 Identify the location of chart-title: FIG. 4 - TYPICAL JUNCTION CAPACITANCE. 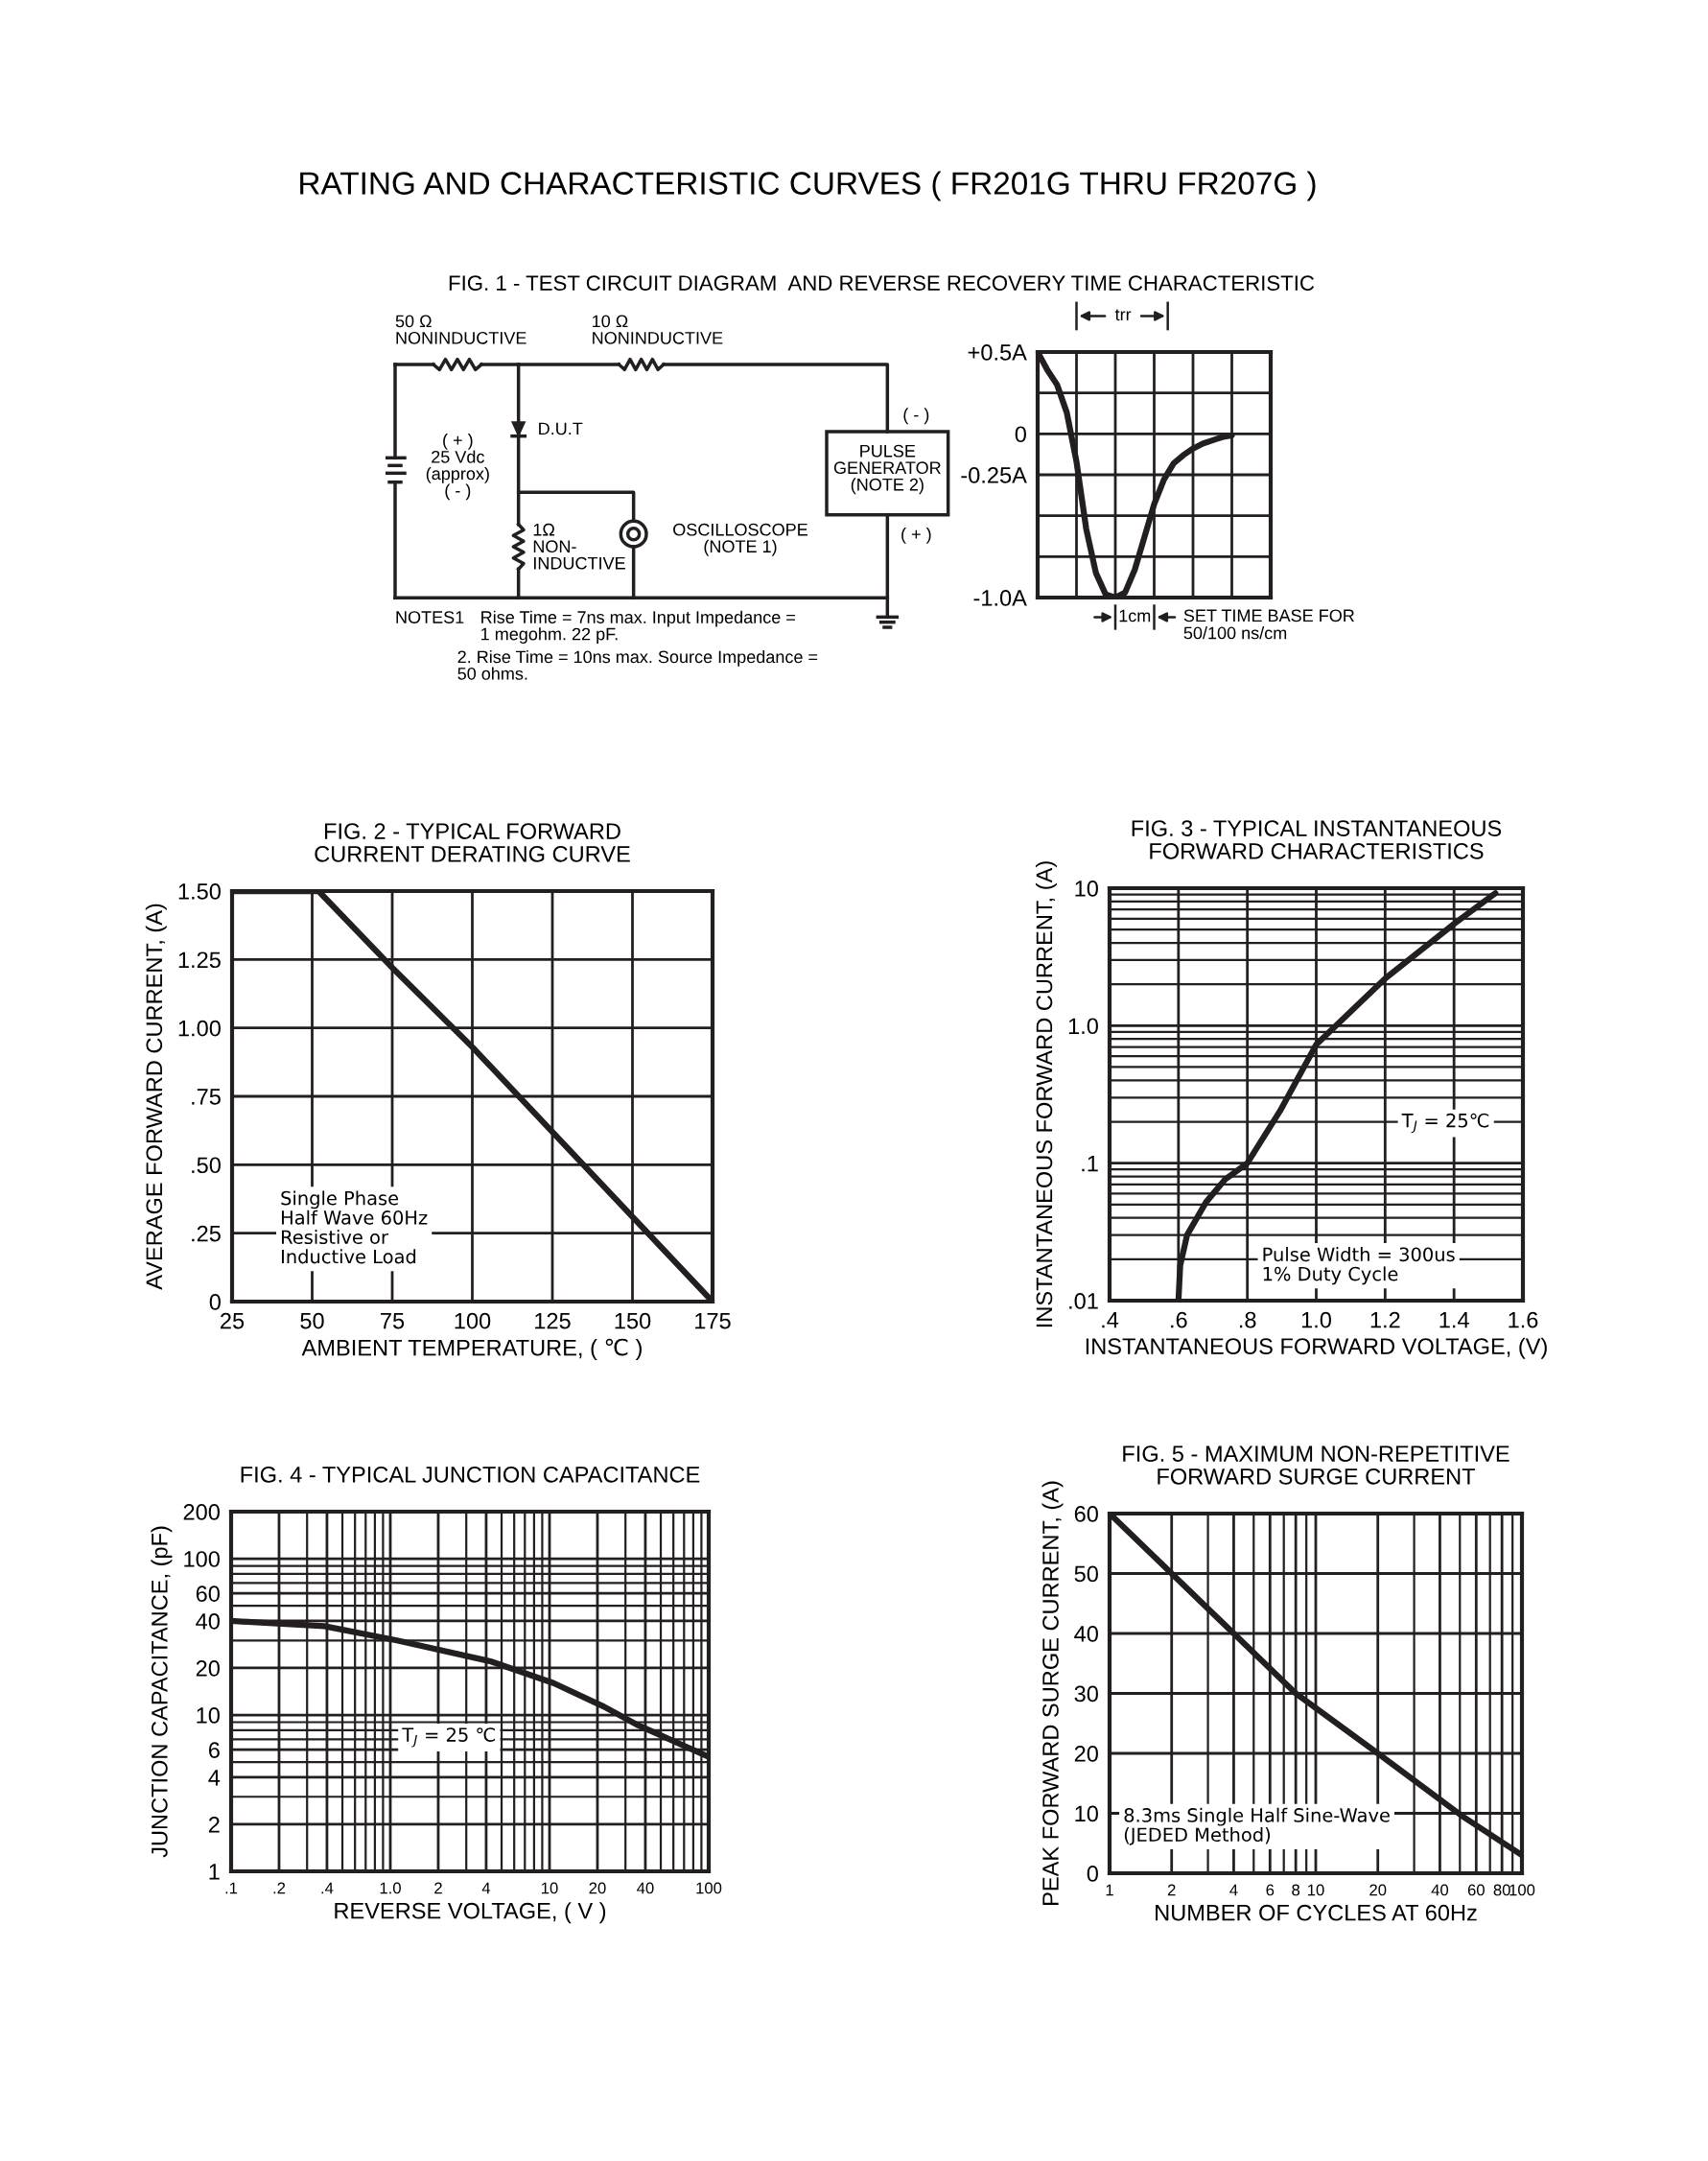
(471, 1474).